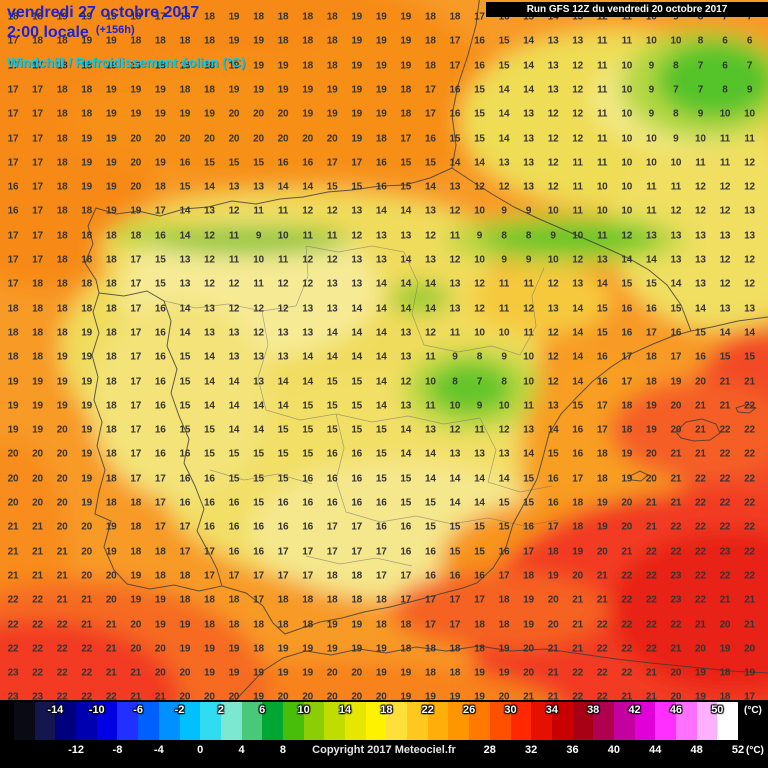 Image resolution: width=768 pixels, height=768 pixels. What do you see at coordinates (489, 750) in the screenshot?
I see `scale-tick: 28` at bounding box center [489, 750].